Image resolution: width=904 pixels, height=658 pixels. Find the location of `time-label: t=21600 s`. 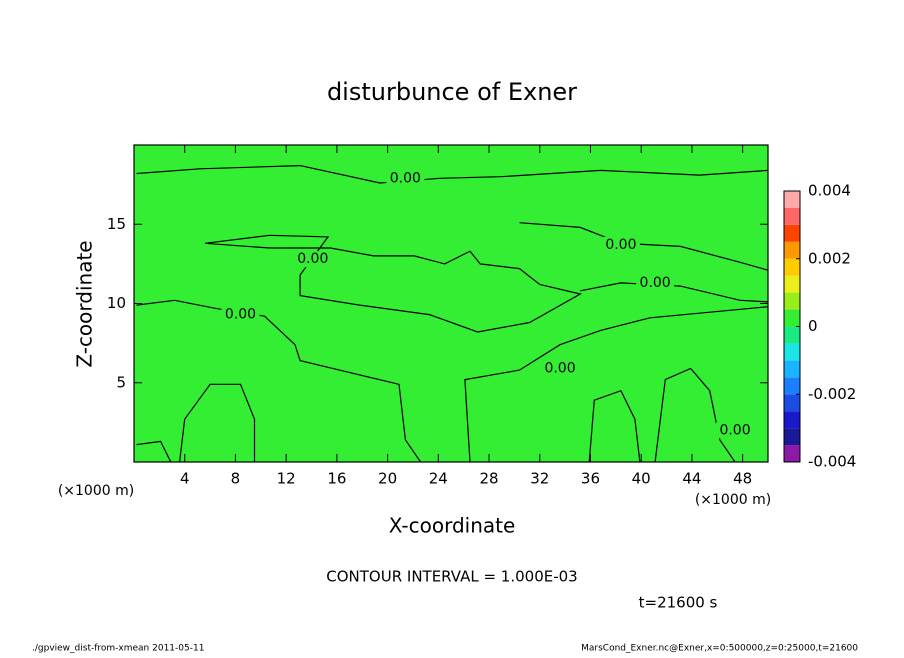

time-label: t=21600 s is located at coordinates (678, 603).